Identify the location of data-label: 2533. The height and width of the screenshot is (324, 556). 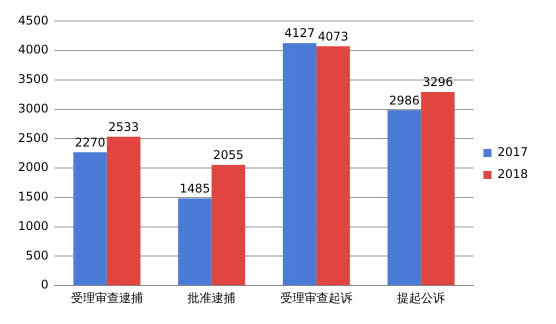
(123, 127).